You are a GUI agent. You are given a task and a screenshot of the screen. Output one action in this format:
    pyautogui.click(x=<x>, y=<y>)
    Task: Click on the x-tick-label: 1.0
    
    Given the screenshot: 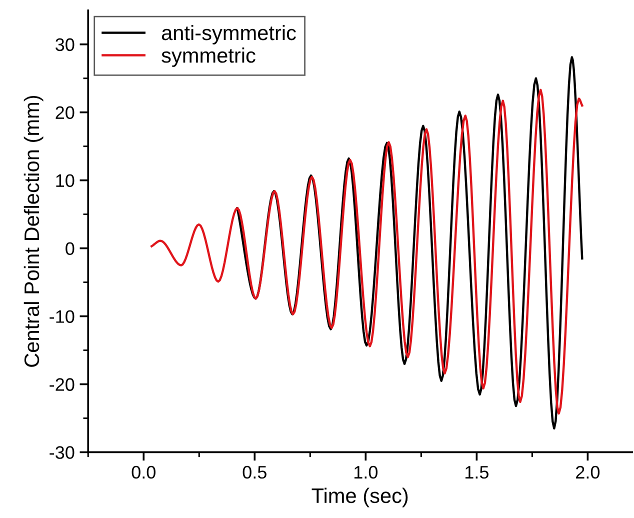 What is the action you would take?
    pyautogui.click(x=366, y=472)
    